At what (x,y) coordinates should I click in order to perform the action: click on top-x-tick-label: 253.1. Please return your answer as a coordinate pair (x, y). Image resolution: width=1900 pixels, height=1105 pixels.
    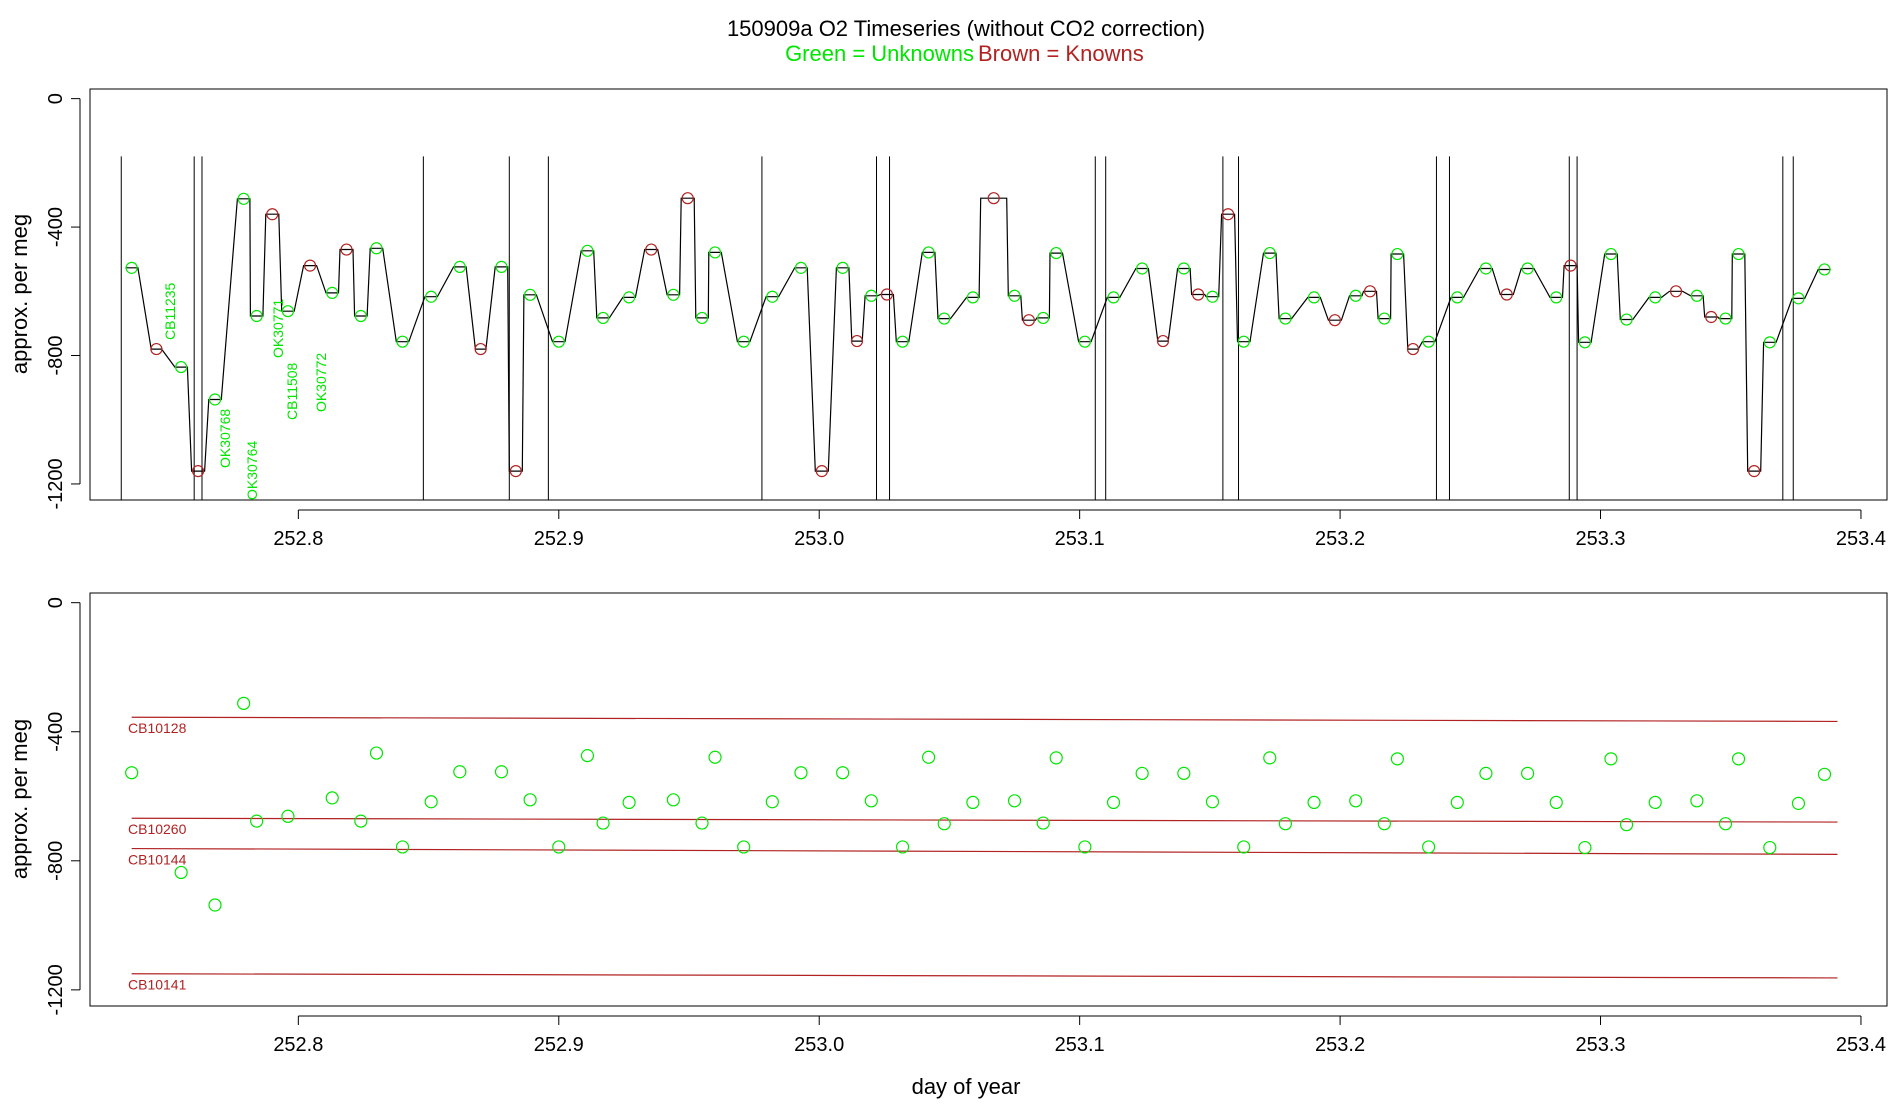
    Looking at the image, I should click on (1080, 539).